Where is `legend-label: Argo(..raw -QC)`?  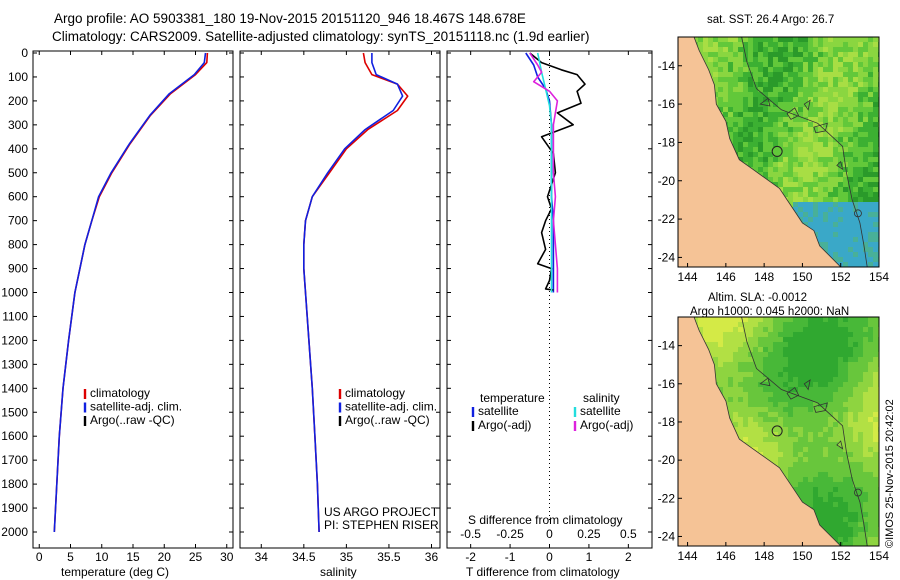
legend-label: Argo(..raw -QC) is located at coordinates (387, 420).